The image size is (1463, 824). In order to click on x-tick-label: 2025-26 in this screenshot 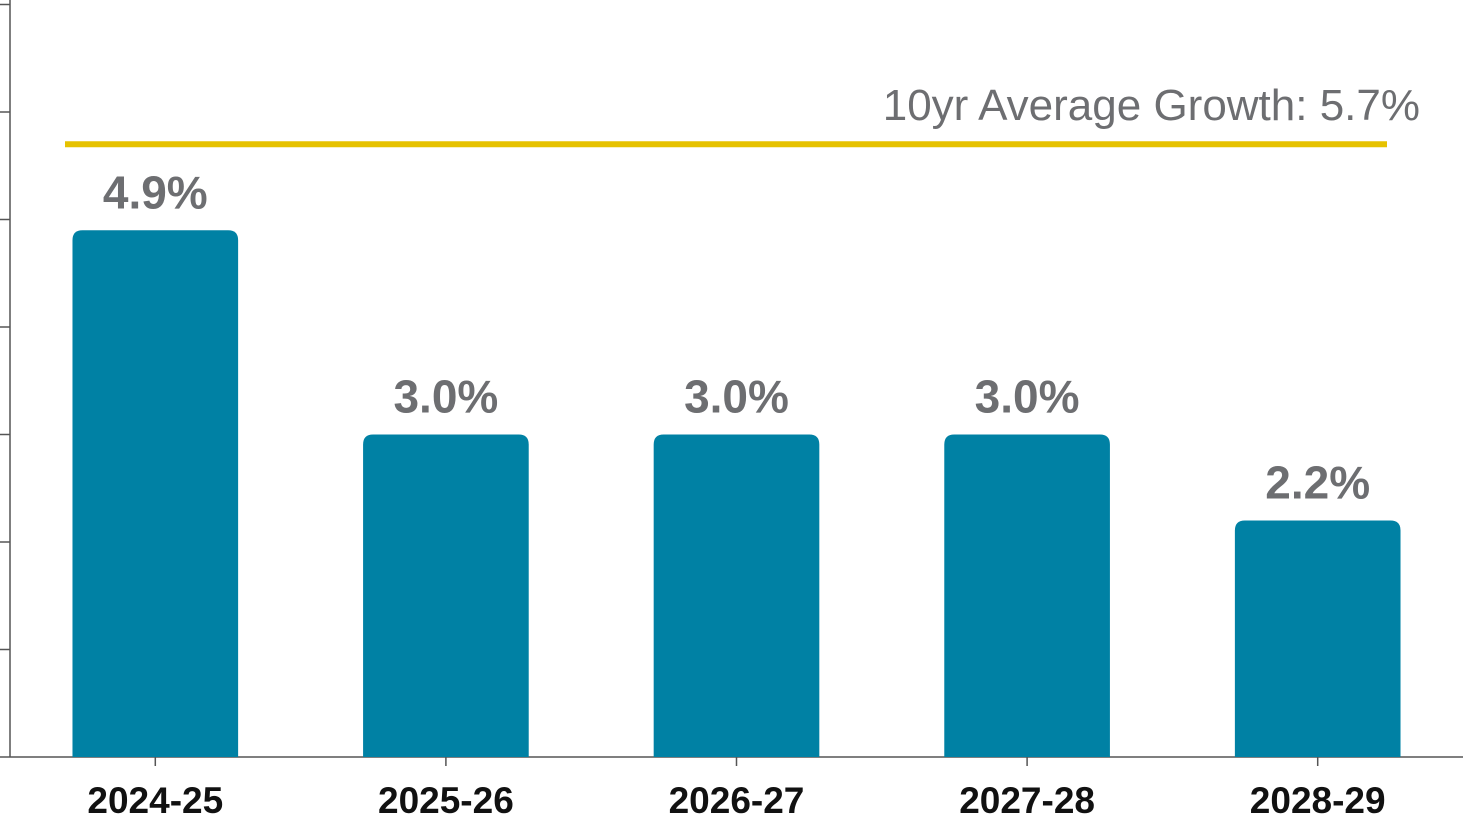, I will do `click(446, 800)`.